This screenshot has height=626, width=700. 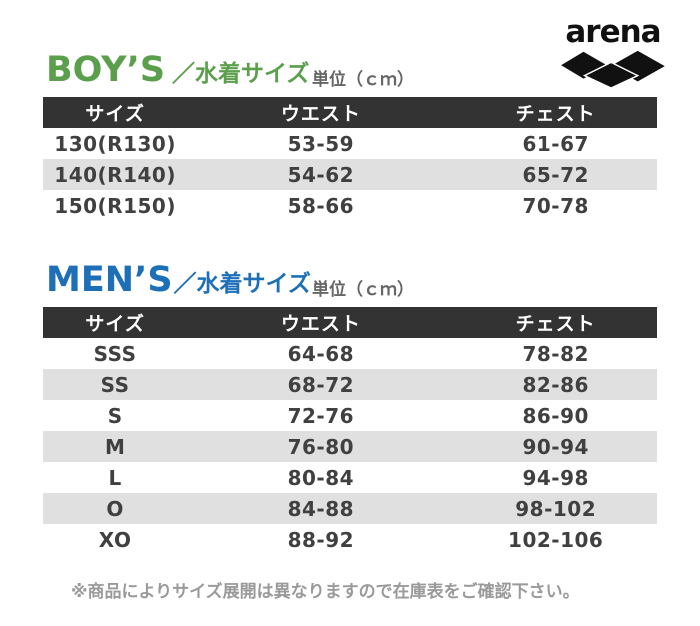 I want to click on mens-heading: MEN’S／水着サイズ 単位（ｃｍ）, so click(x=351, y=280).